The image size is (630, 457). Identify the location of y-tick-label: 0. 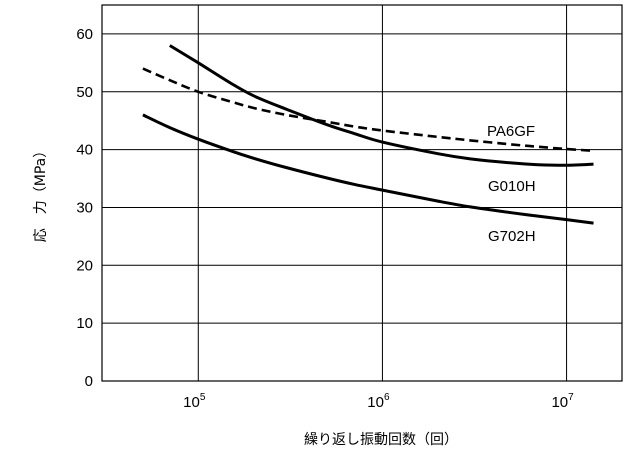
(89, 381).